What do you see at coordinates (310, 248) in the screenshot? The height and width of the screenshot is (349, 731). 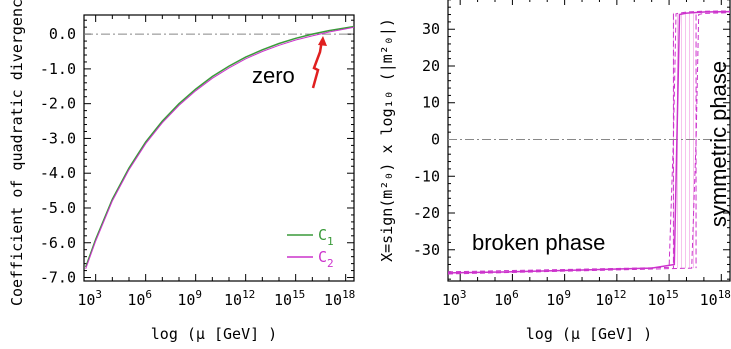 I see `left-legend: C1 C2` at bounding box center [310, 248].